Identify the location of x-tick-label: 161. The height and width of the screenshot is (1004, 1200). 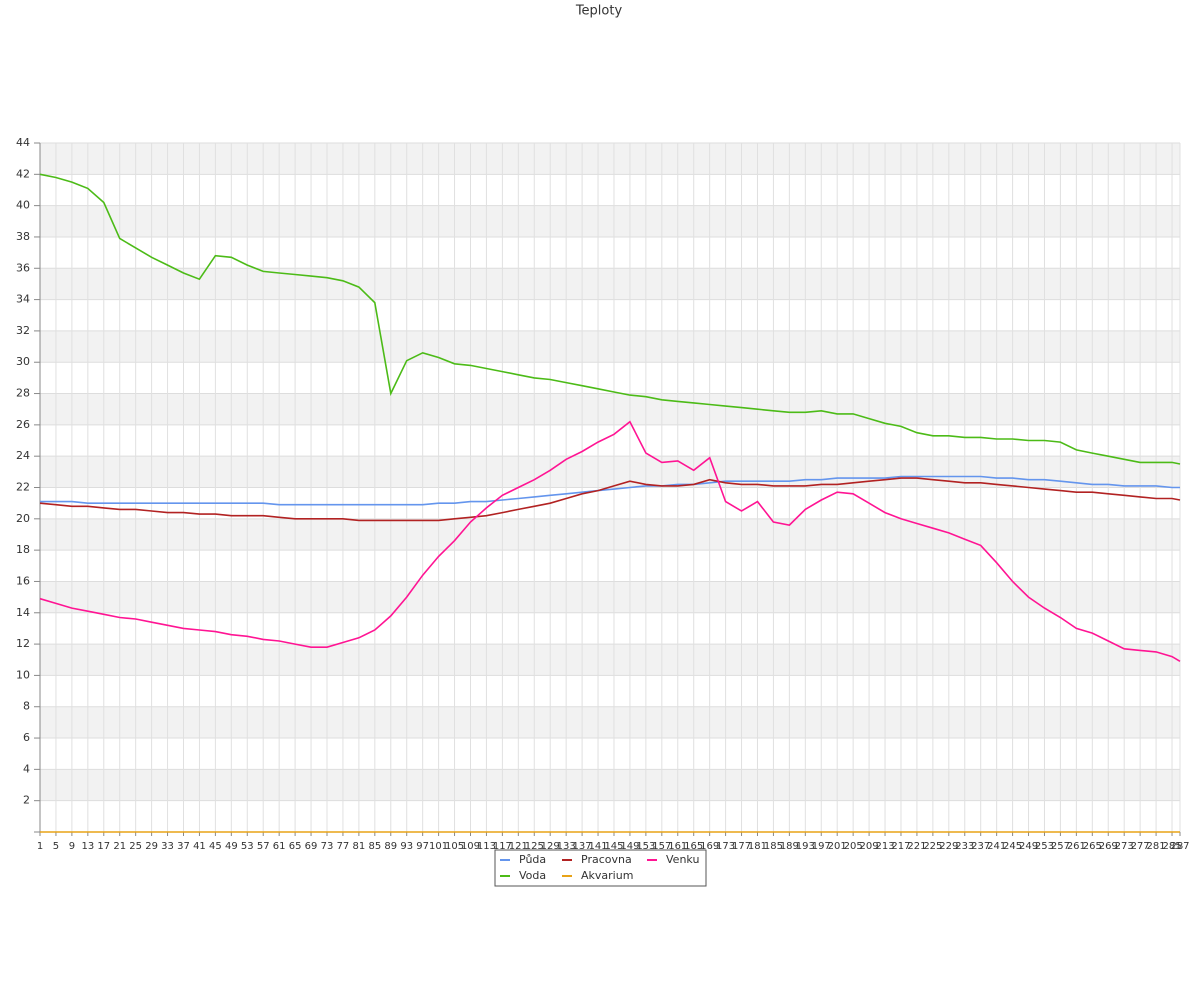
(677, 846).